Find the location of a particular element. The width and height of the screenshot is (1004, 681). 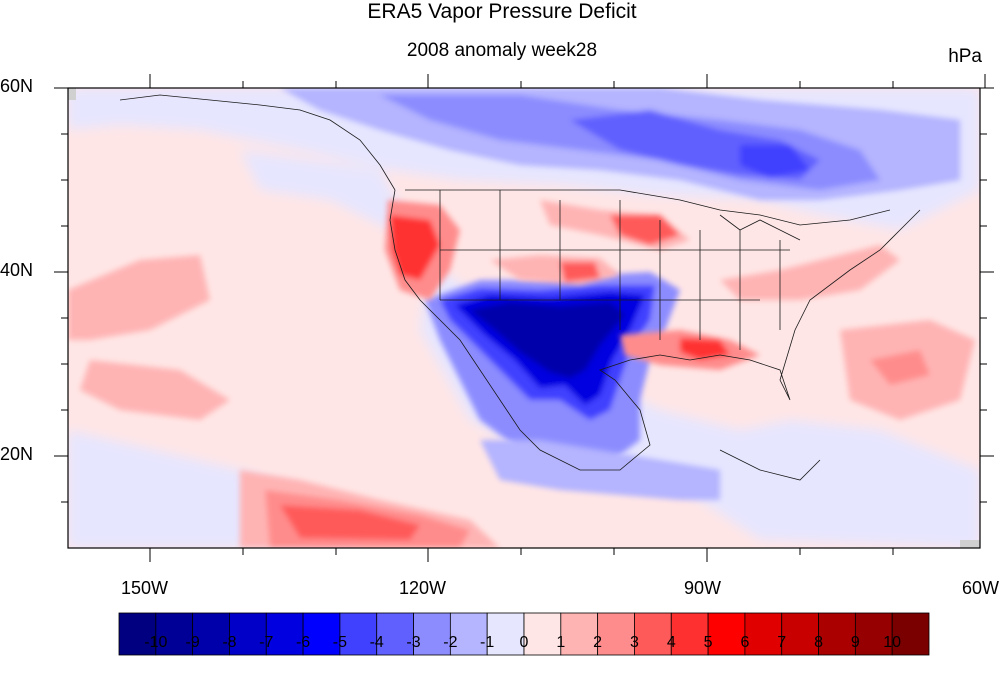

colorbar-tick-label: -3 is located at coordinates (413, 642).